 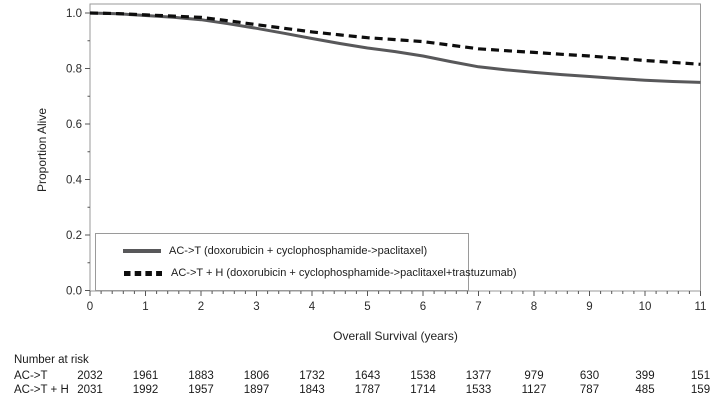 I want to click on risk-count: 485, so click(x=645, y=390).